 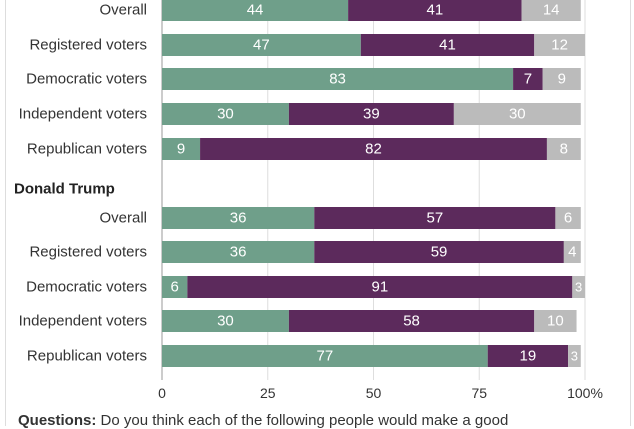 I want to click on x-tick-label: 25, so click(x=268, y=393).